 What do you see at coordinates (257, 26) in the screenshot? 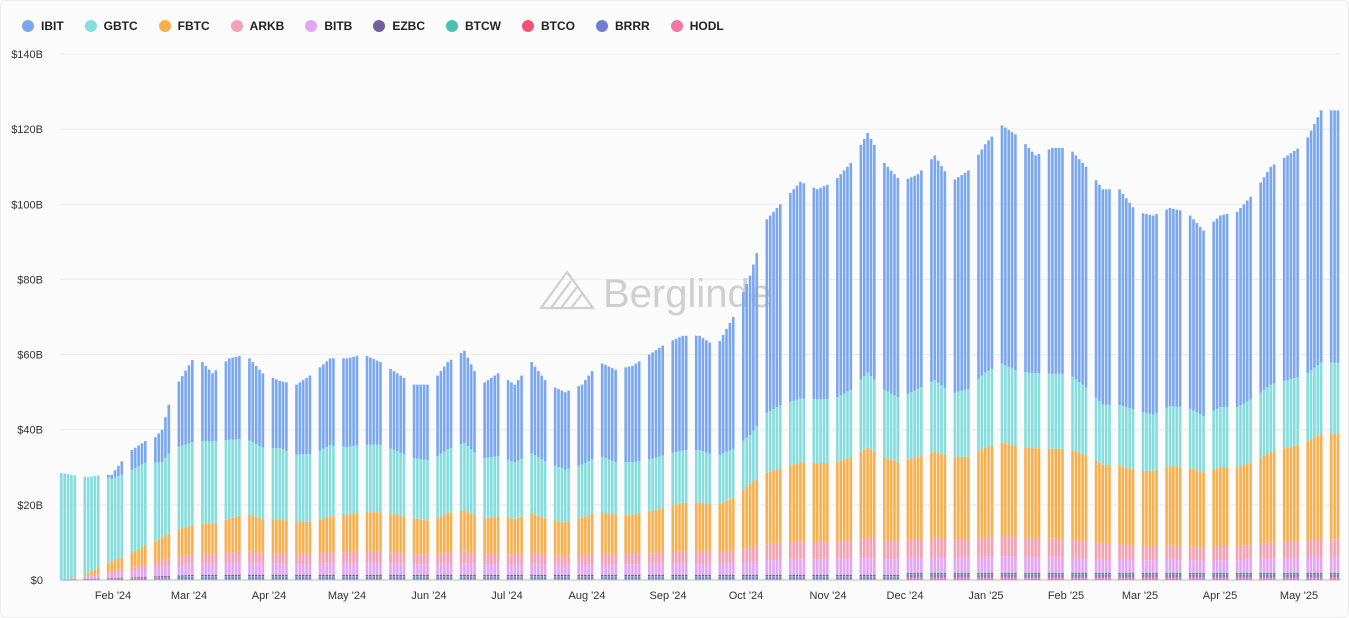
I see `legend-item-arkb: ARKB` at bounding box center [257, 26].